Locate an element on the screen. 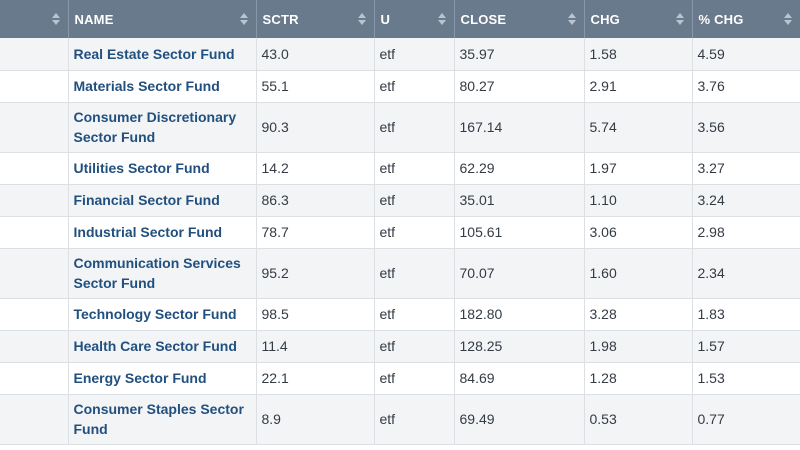 This screenshot has width=800, height=450. fund-name-cell: Utilities Sector Fund is located at coordinates (162, 168).